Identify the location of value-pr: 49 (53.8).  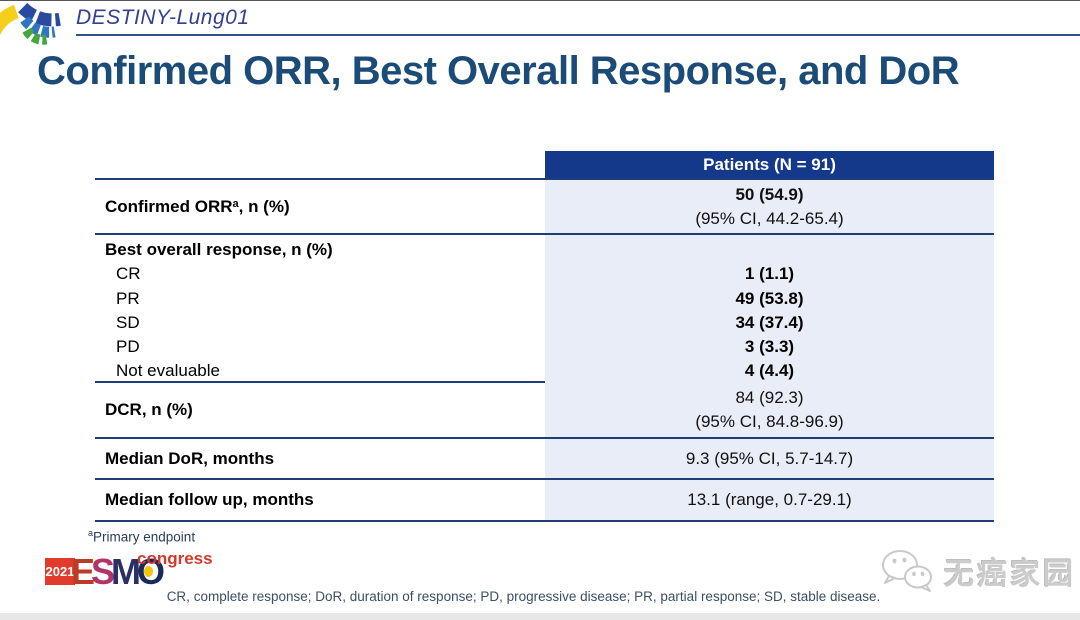
(769, 298).